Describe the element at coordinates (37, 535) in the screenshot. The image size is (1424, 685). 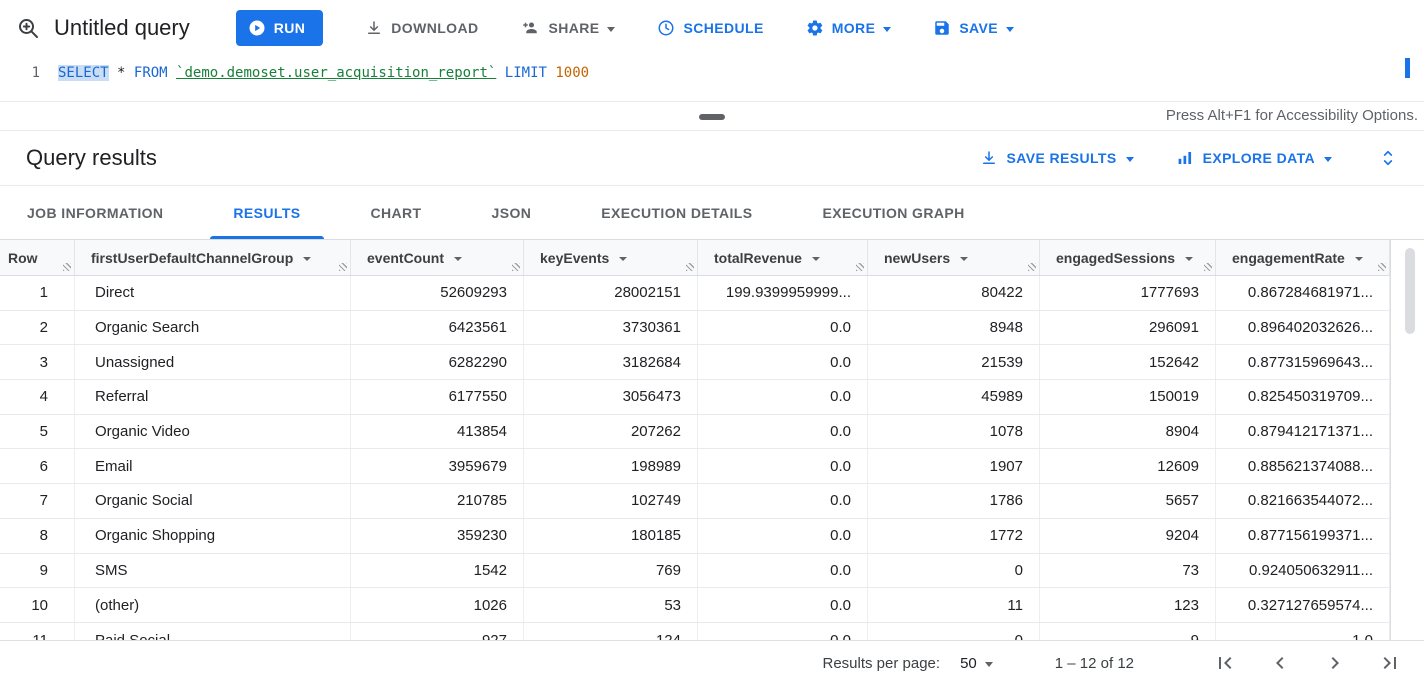
I see `row-number-cell: 8` at that location.